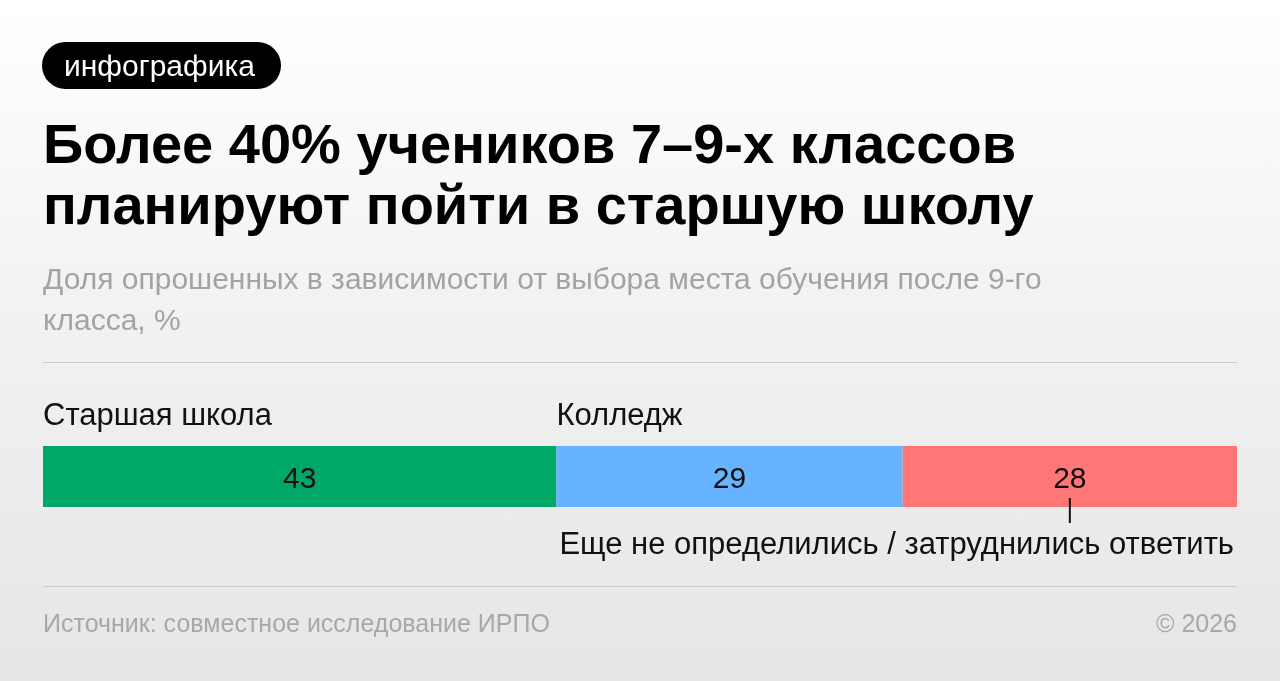 The width and height of the screenshot is (1280, 681). What do you see at coordinates (619, 414) in the screenshot?
I see `series-label: Колледж` at bounding box center [619, 414].